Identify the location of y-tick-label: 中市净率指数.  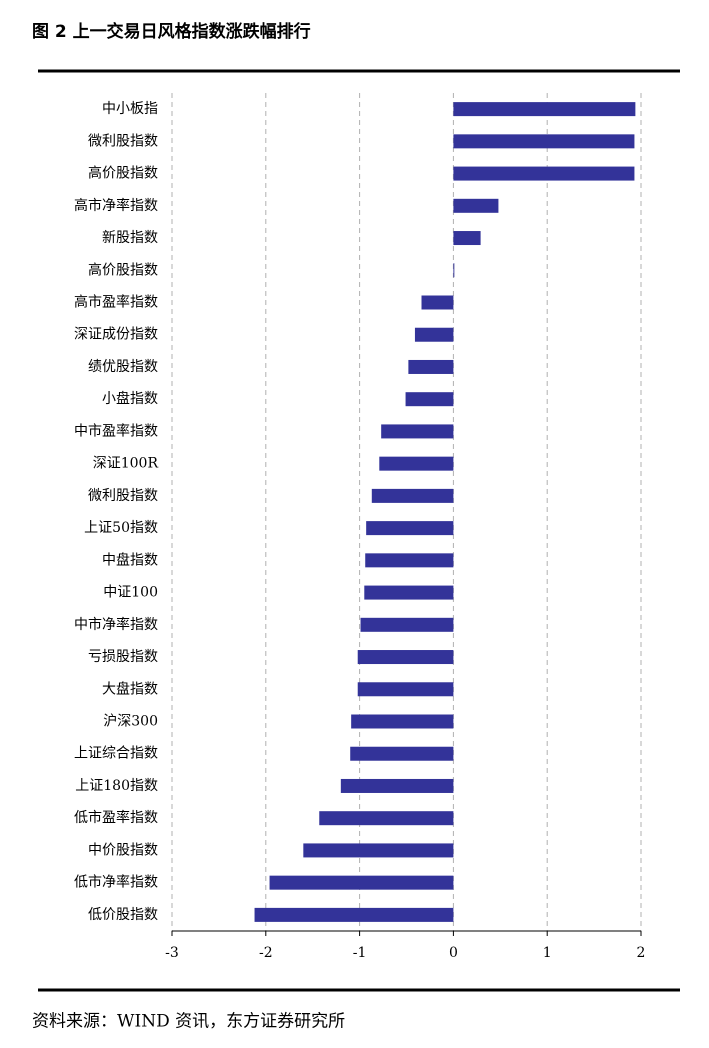
(116, 624).